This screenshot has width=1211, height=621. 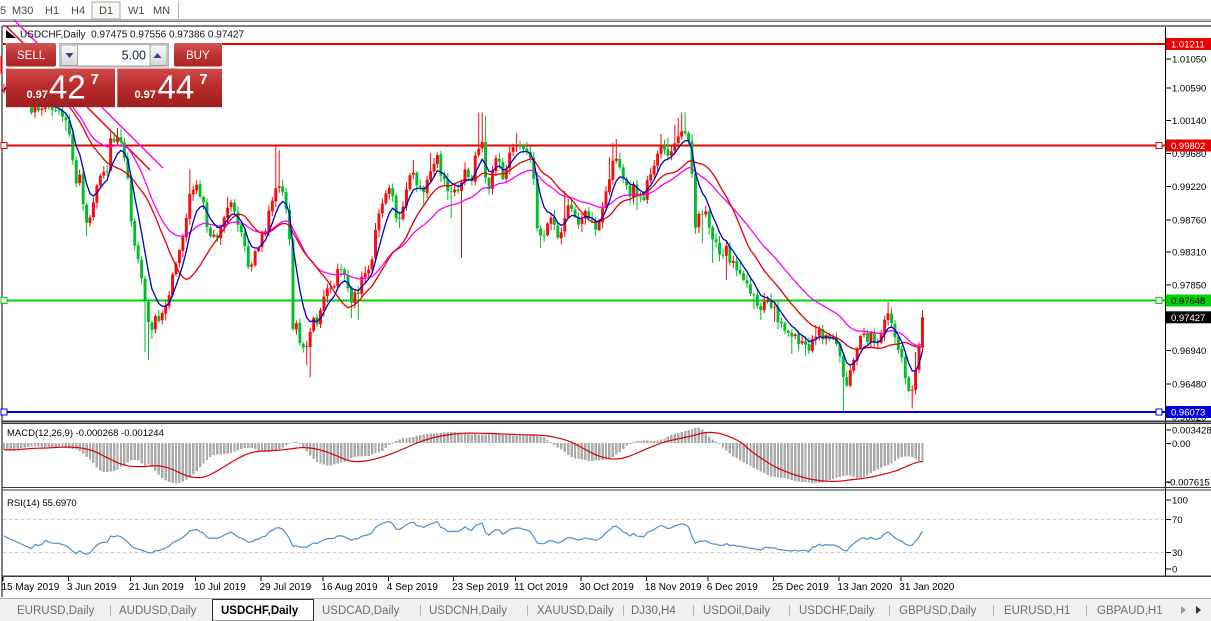 What do you see at coordinates (31, 56) in the screenshot?
I see `svg-text: SELL` at bounding box center [31, 56].